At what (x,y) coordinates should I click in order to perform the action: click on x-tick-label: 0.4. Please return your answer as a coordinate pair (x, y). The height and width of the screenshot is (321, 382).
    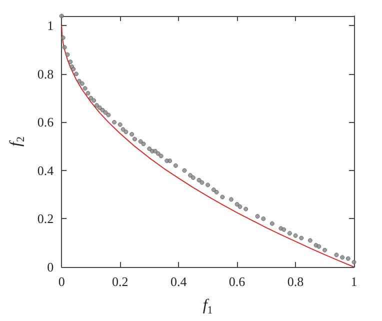
    Looking at the image, I should click on (179, 281).